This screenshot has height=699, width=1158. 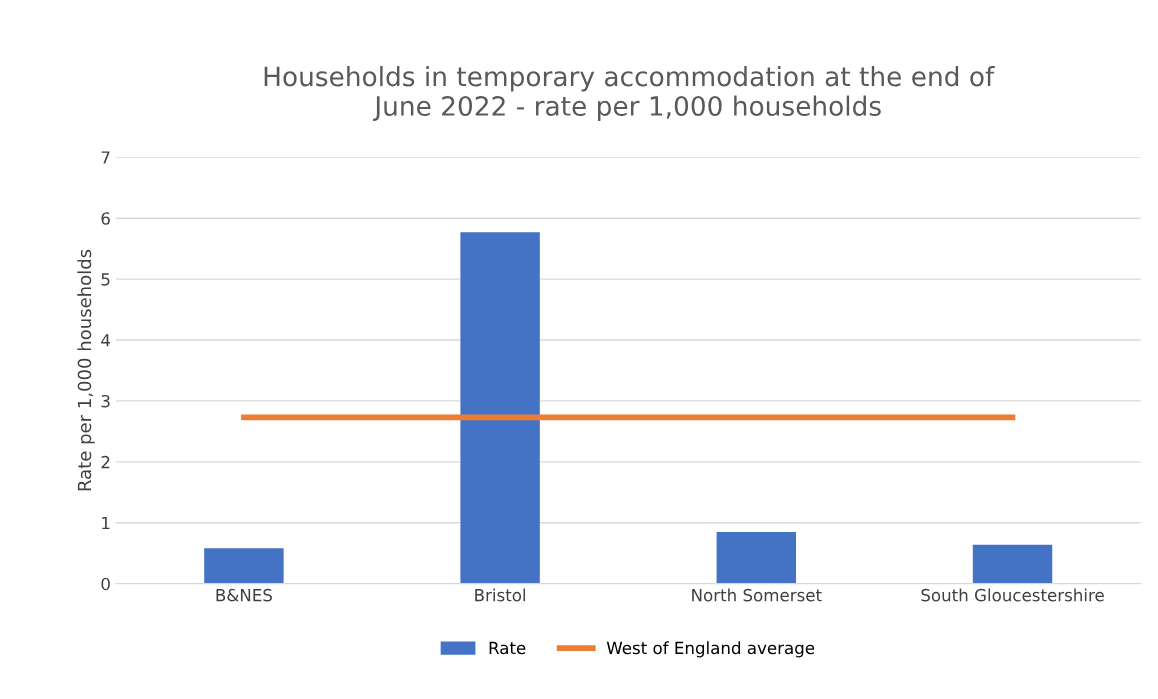 I want to click on x-tick-label: B&NES, so click(x=244, y=595).